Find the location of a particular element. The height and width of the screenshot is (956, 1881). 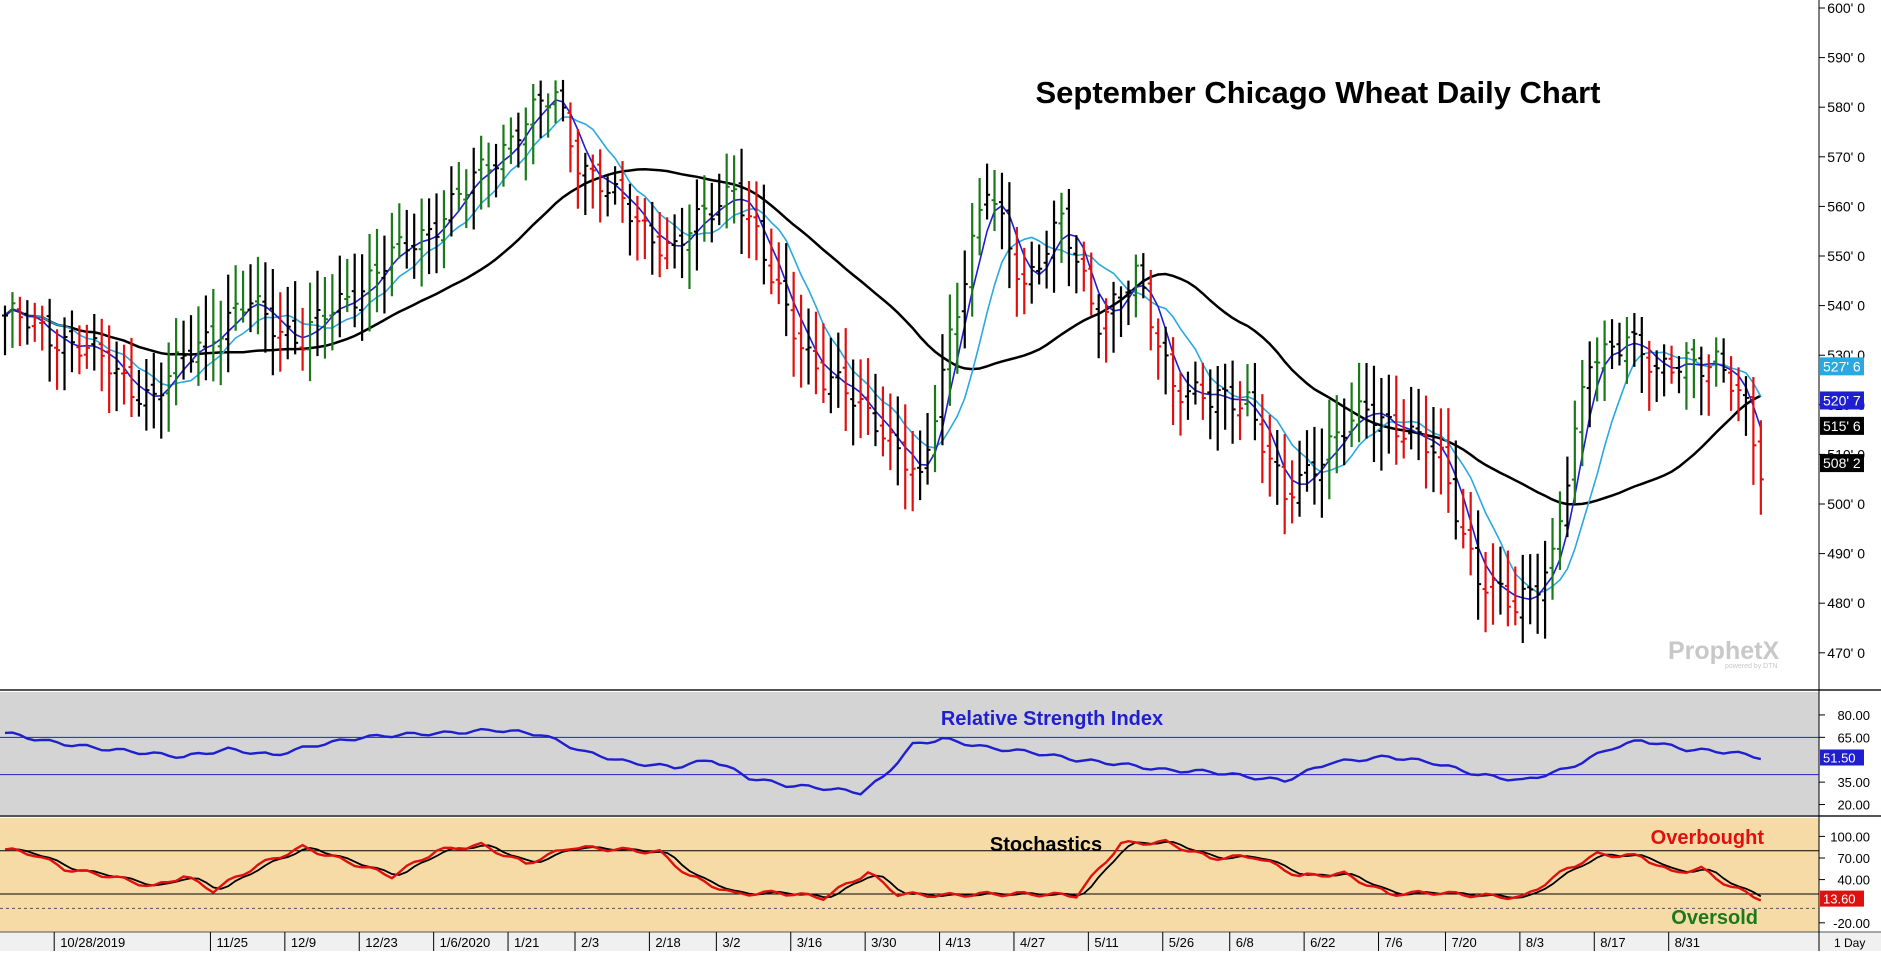

stochastics-title: Stochastics is located at coordinates (1046, 845).